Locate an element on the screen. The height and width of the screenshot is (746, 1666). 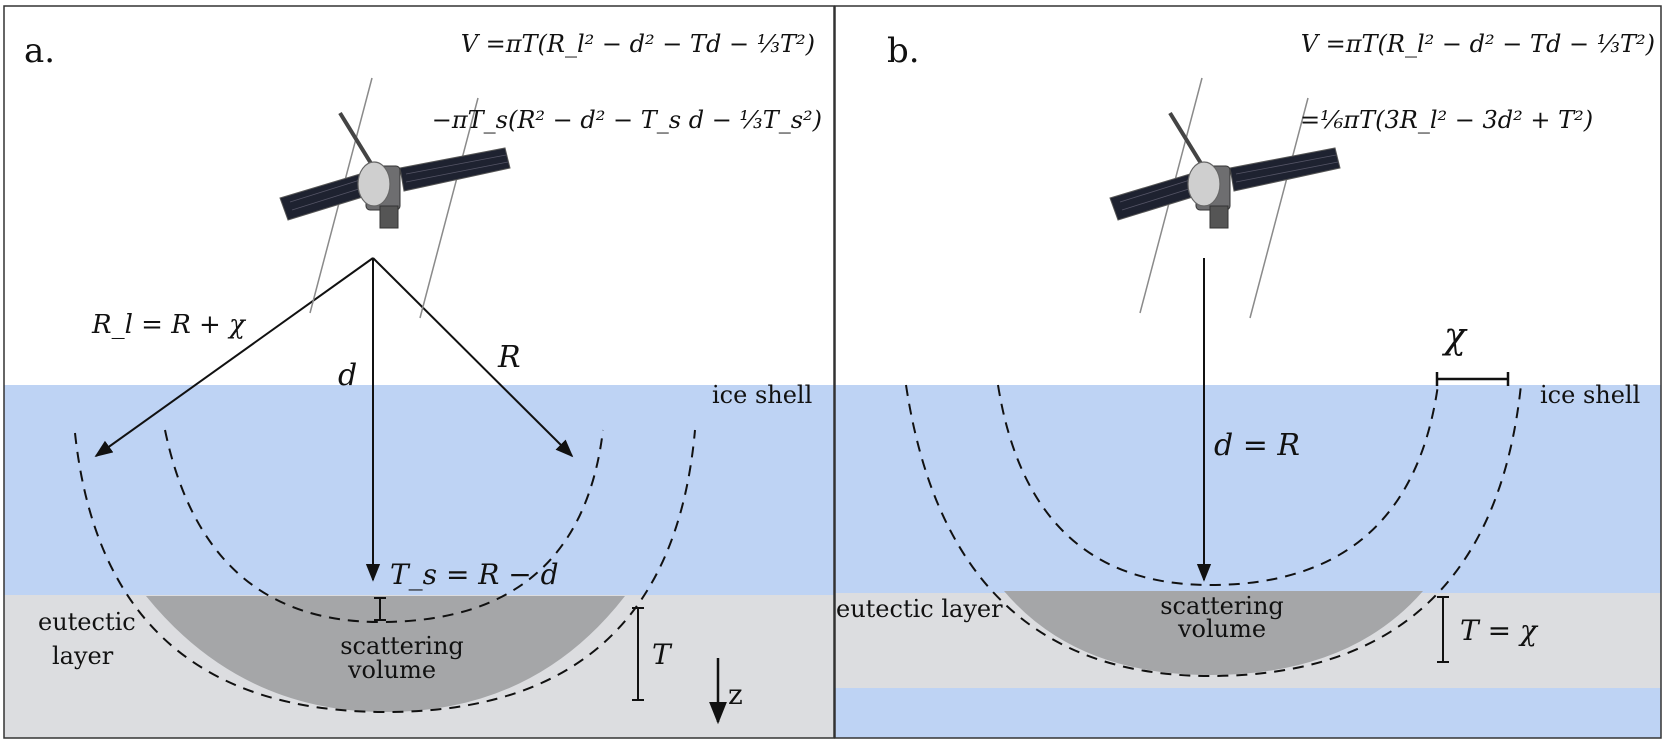
t-equals-chi-label: T = χ is located at coordinates (1499, 630).